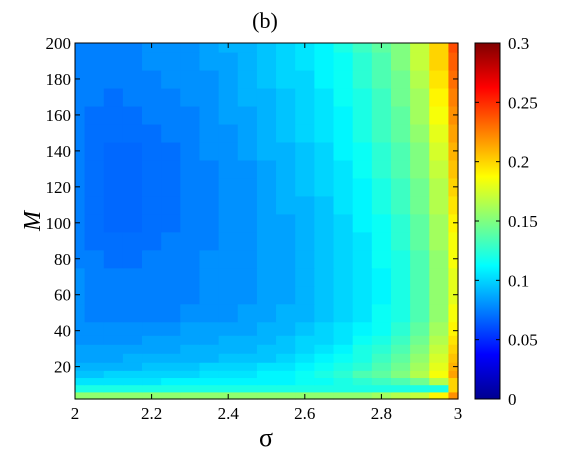 The height and width of the screenshot is (456, 582). I want to click on colorbar-tick-label: 0, so click(512, 399).